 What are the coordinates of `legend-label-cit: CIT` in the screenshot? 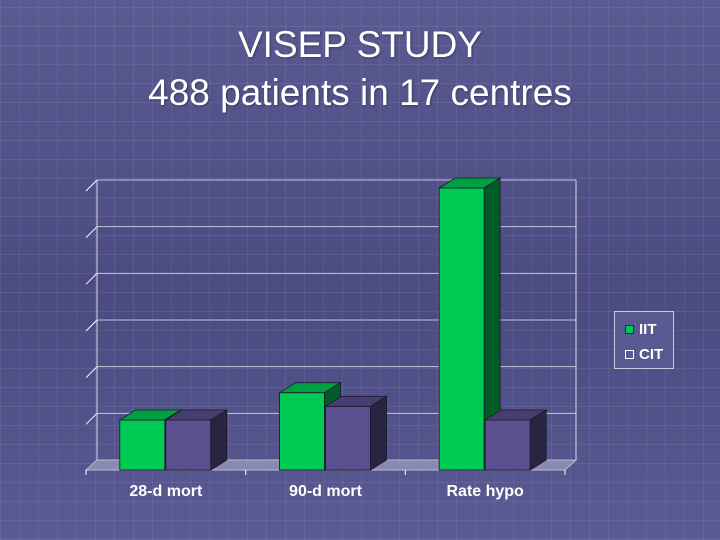 It's located at (651, 354).